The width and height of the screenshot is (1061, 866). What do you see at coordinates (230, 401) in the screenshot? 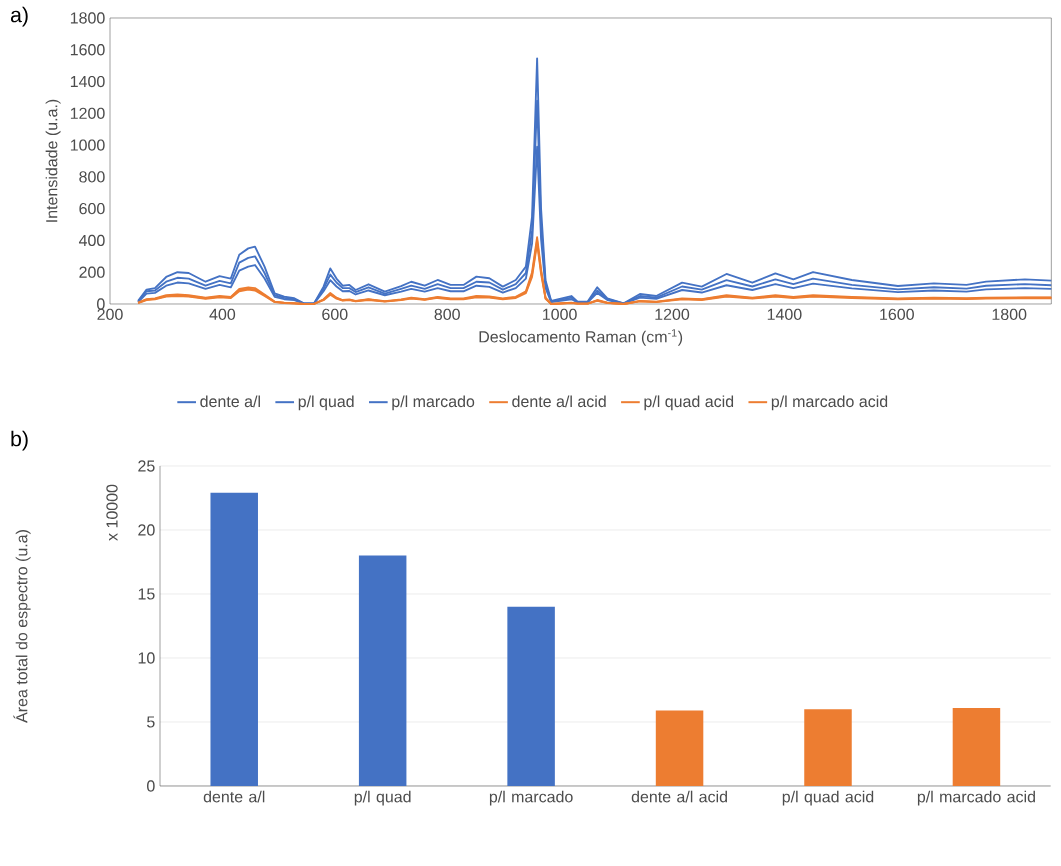
I see `legend-label: dente a/l` at bounding box center [230, 401].